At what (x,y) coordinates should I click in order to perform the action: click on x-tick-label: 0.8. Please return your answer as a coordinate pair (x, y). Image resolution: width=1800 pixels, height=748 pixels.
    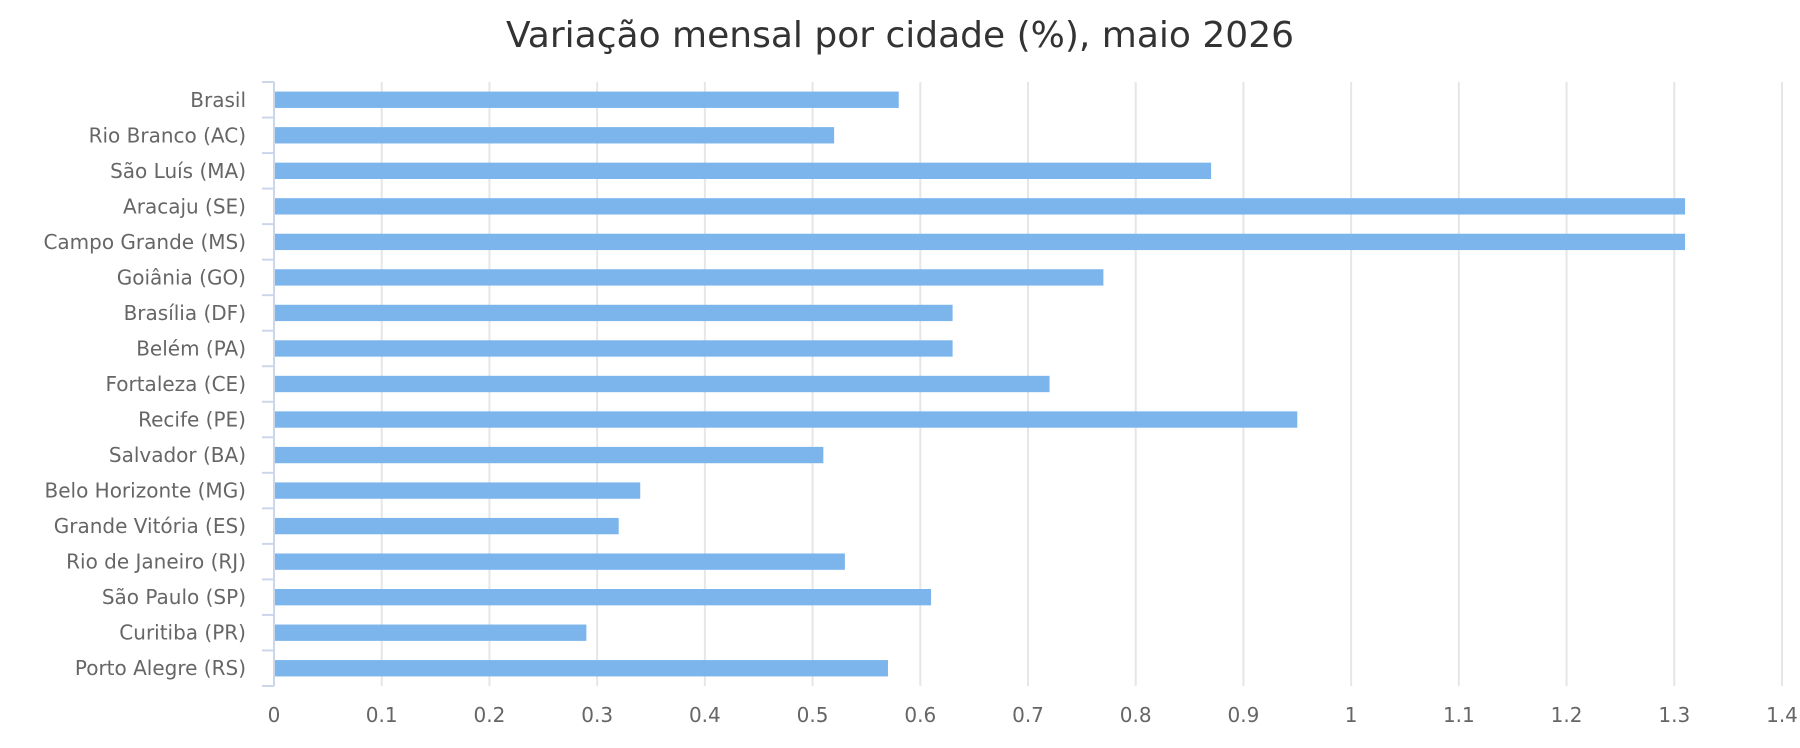
    Looking at the image, I should click on (1136, 715).